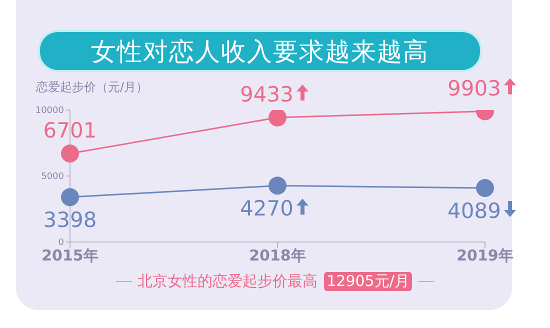 The image size is (550, 328). I want to click on chart-title: 女性对恋人收入要求越来越高, so click(260, 51).